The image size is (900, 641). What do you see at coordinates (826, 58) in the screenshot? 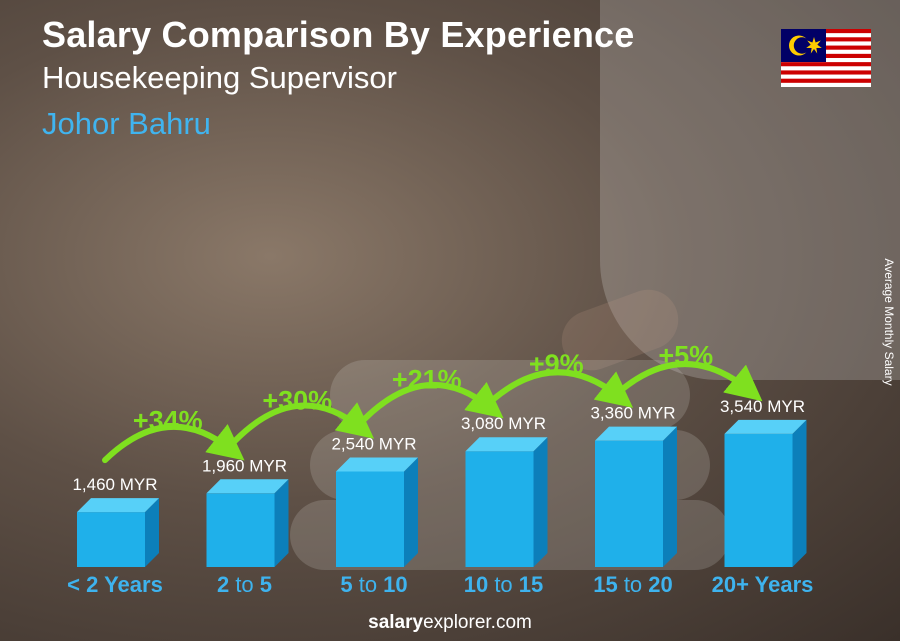
I see `malaysia-flag-icon` at bounding box center [826, 58].